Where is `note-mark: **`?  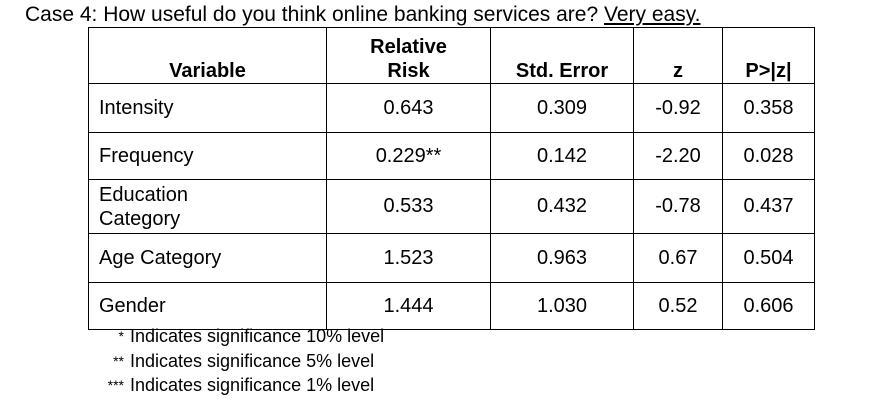
note-mark: ** is located at coordinates (118, 360).